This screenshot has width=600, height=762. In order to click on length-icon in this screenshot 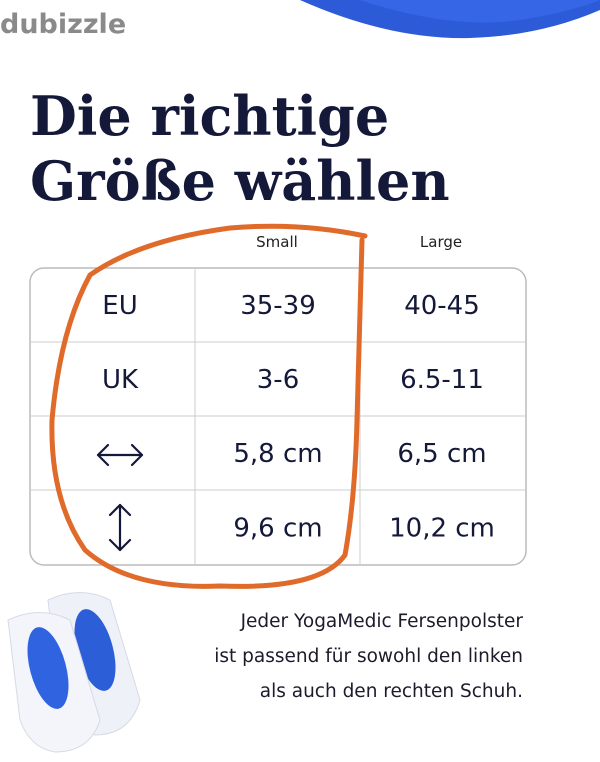, I will do `click(120, 527)`.